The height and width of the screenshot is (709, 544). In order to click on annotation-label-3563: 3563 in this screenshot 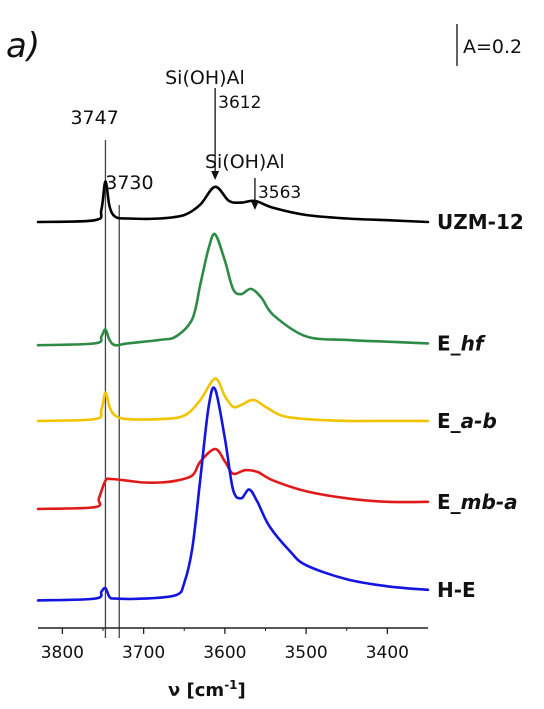, I will do `click(279, 193)`.